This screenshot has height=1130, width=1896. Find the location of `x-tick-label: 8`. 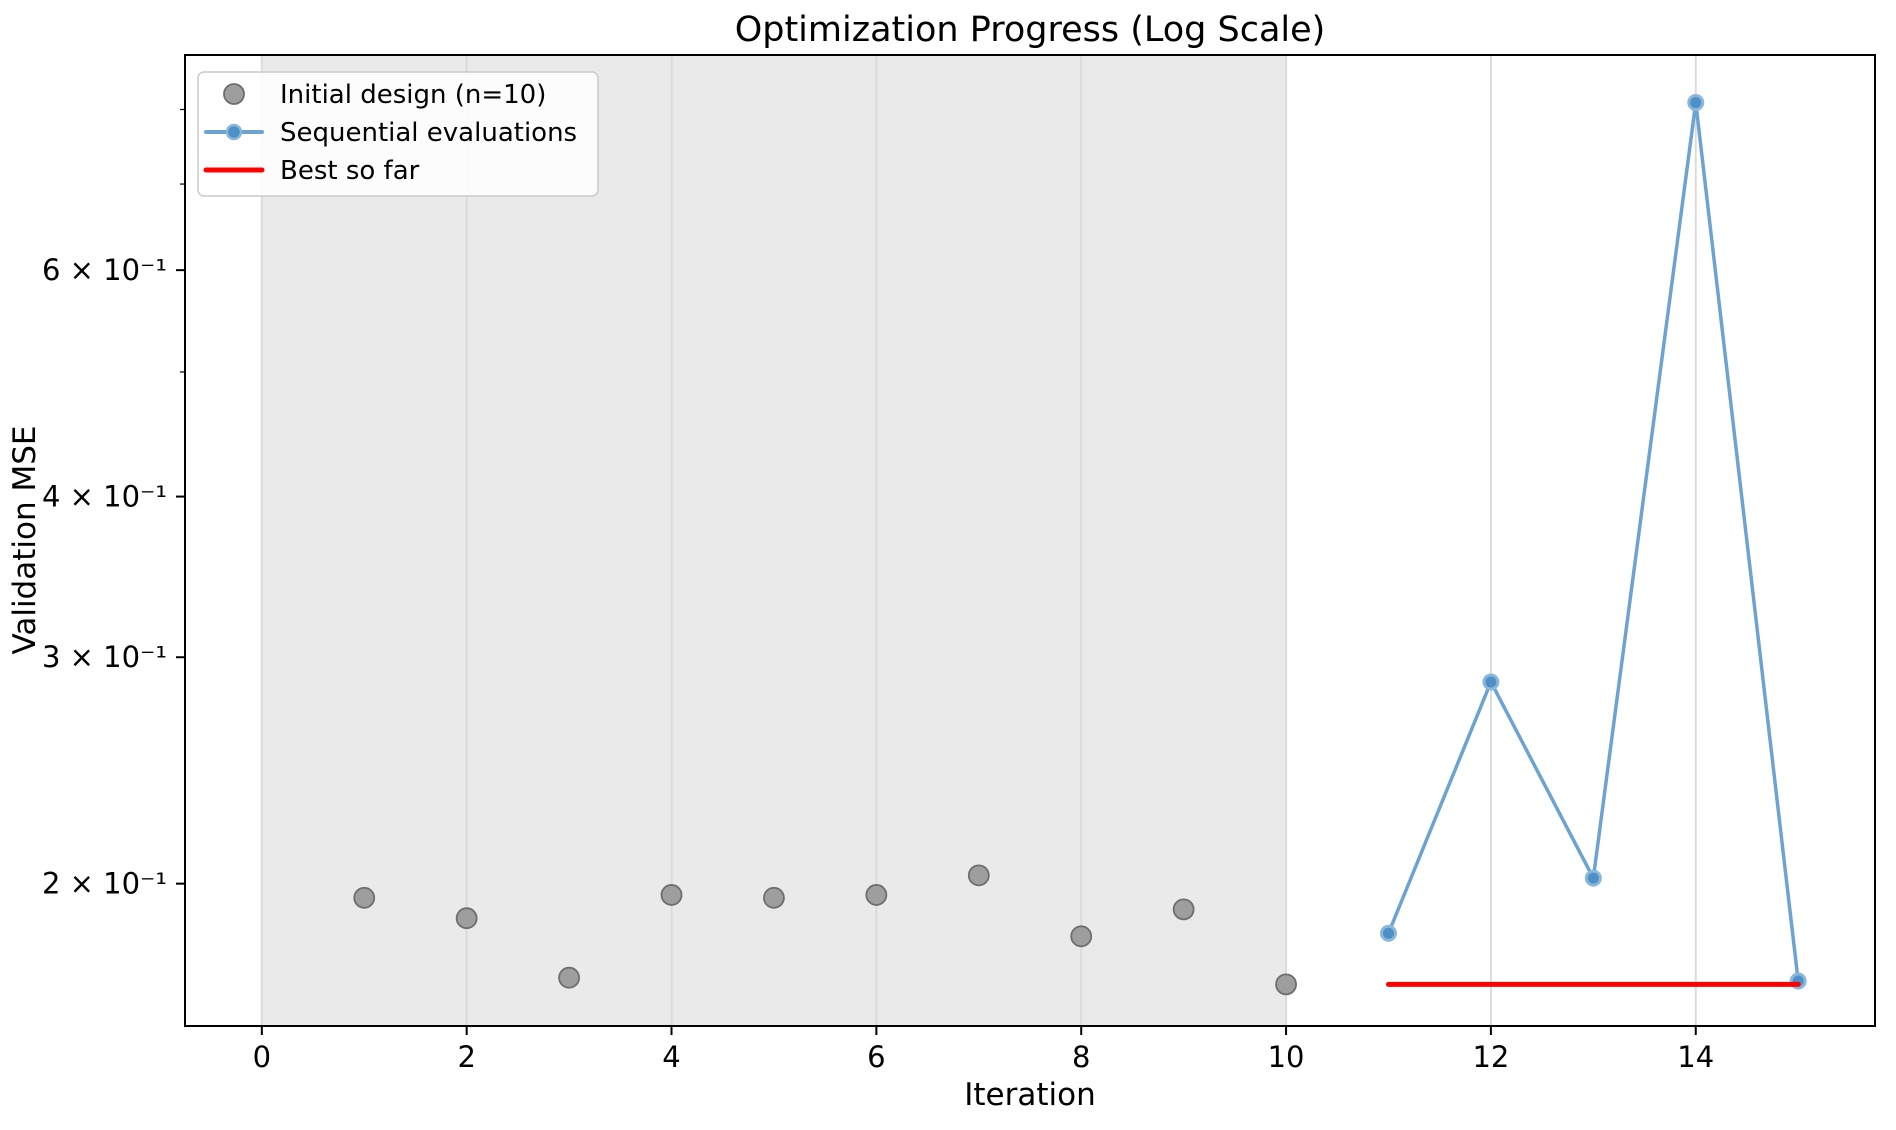

x-tick-label: 8 is located at coordinates (1081, 1057).